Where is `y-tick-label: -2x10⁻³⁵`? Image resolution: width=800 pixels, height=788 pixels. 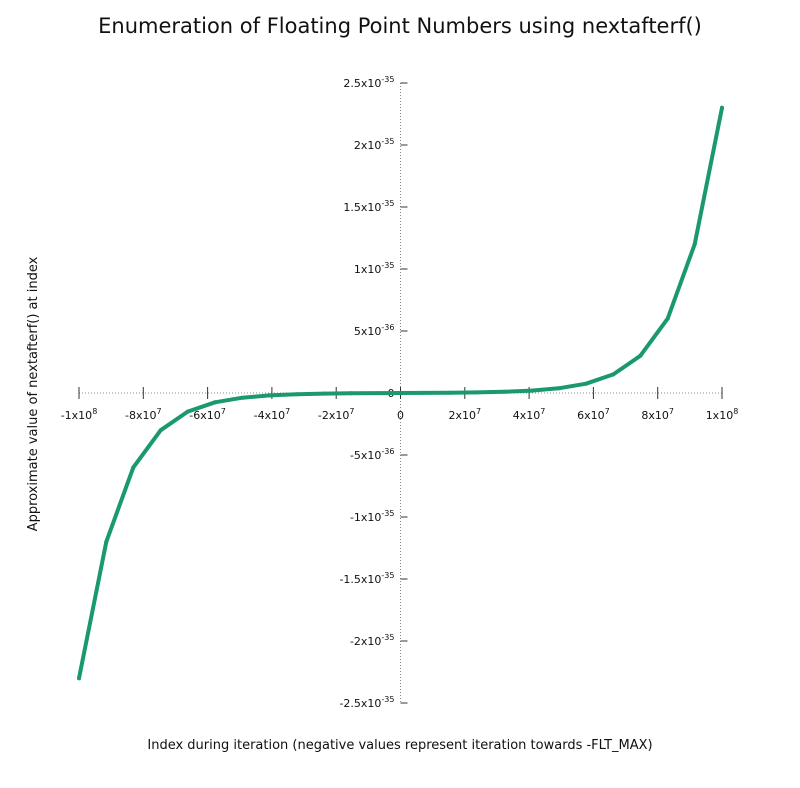
y-tick-label: -2x10⁻³⁵ is located at coordinates (372, 640).